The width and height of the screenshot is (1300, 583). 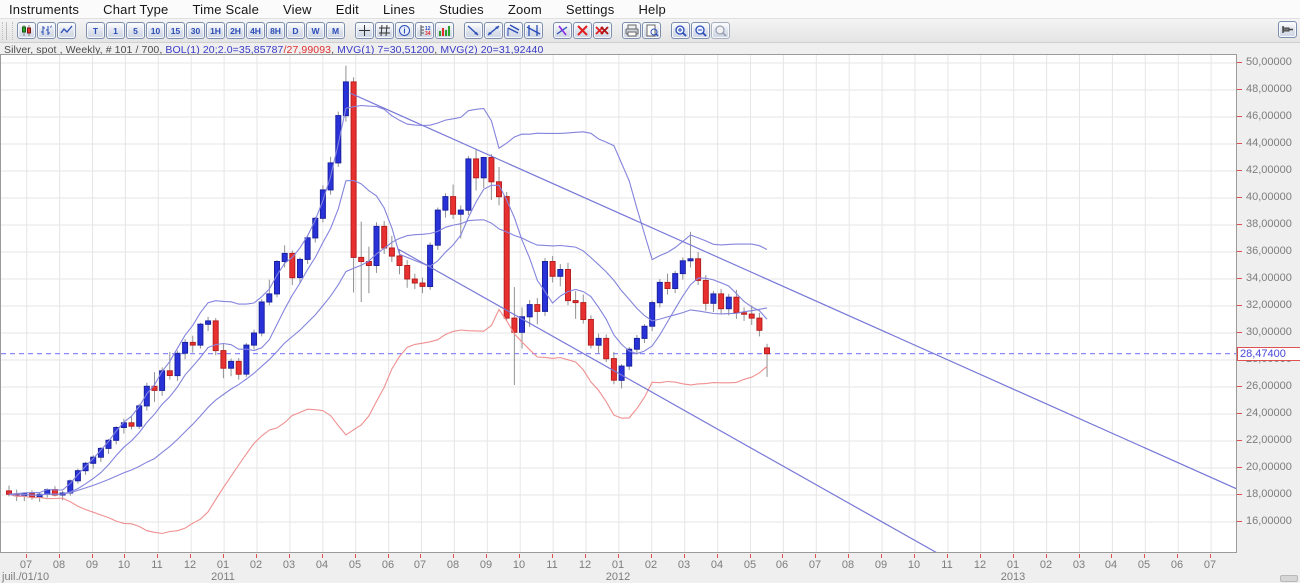 I want to click on price-axis-label: 42,00000, so click(x=1269, y=170).